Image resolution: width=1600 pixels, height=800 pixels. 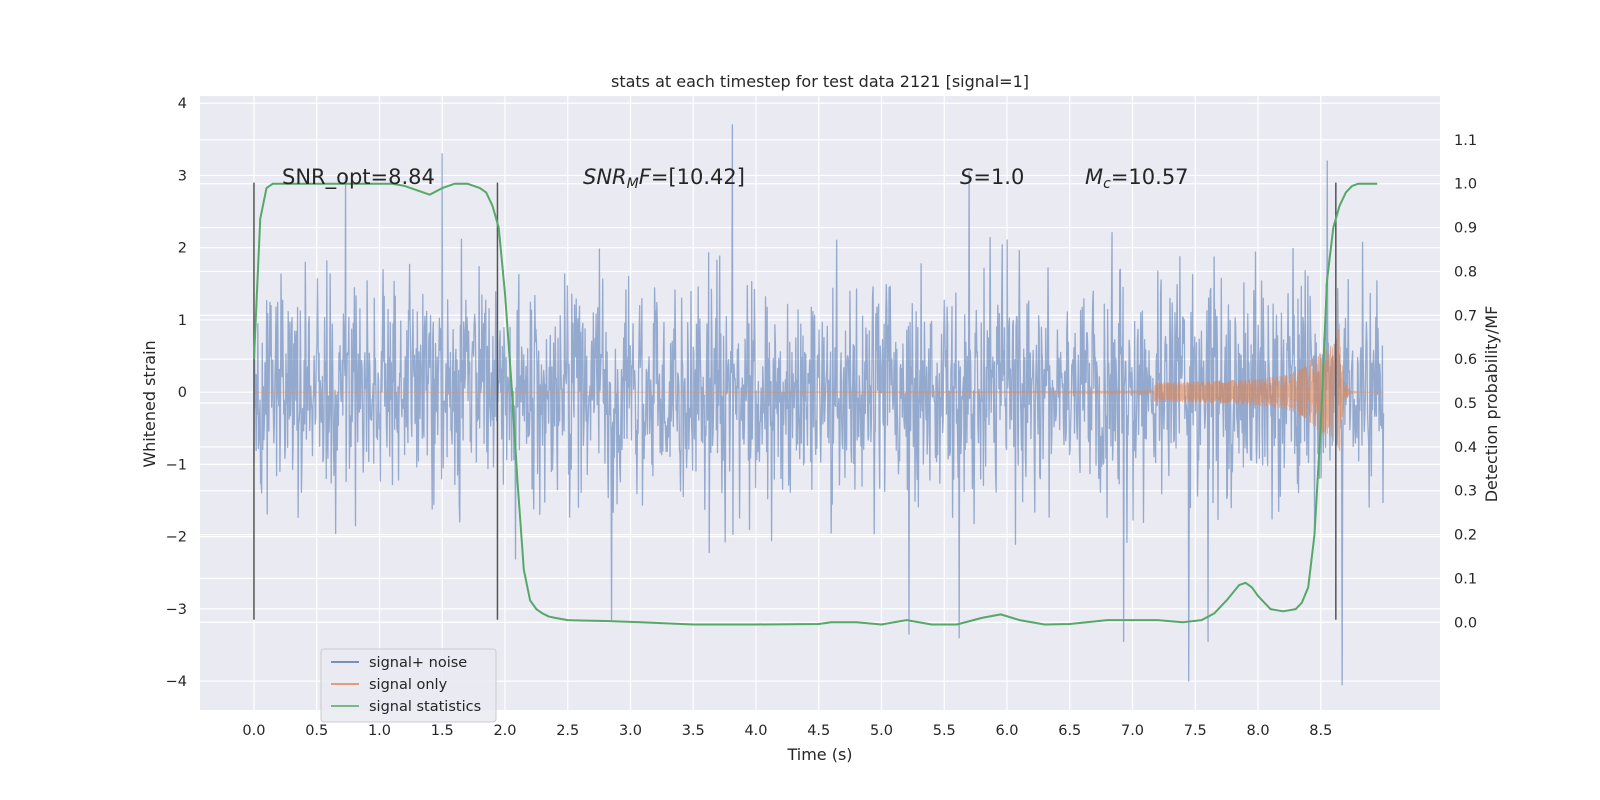 What do you see at coordinates (1465, 579) in the screenshot?
I see `y2-tick-label: 0.1` at bounding box center [1465, 579].